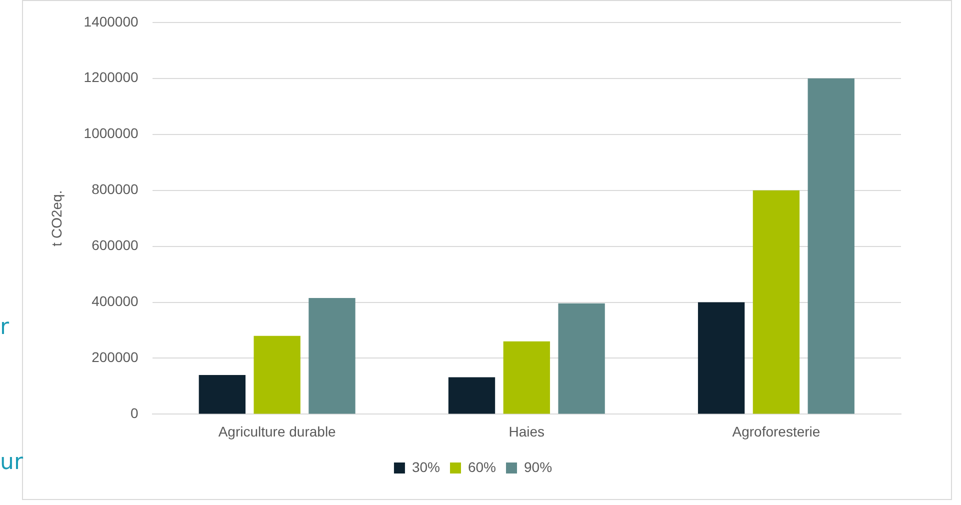 This screenshot has height=505, width=961. Describe the element at coordinates (111, 21) in the screenshot. I see `y-tick-label: 1400000` at that location.